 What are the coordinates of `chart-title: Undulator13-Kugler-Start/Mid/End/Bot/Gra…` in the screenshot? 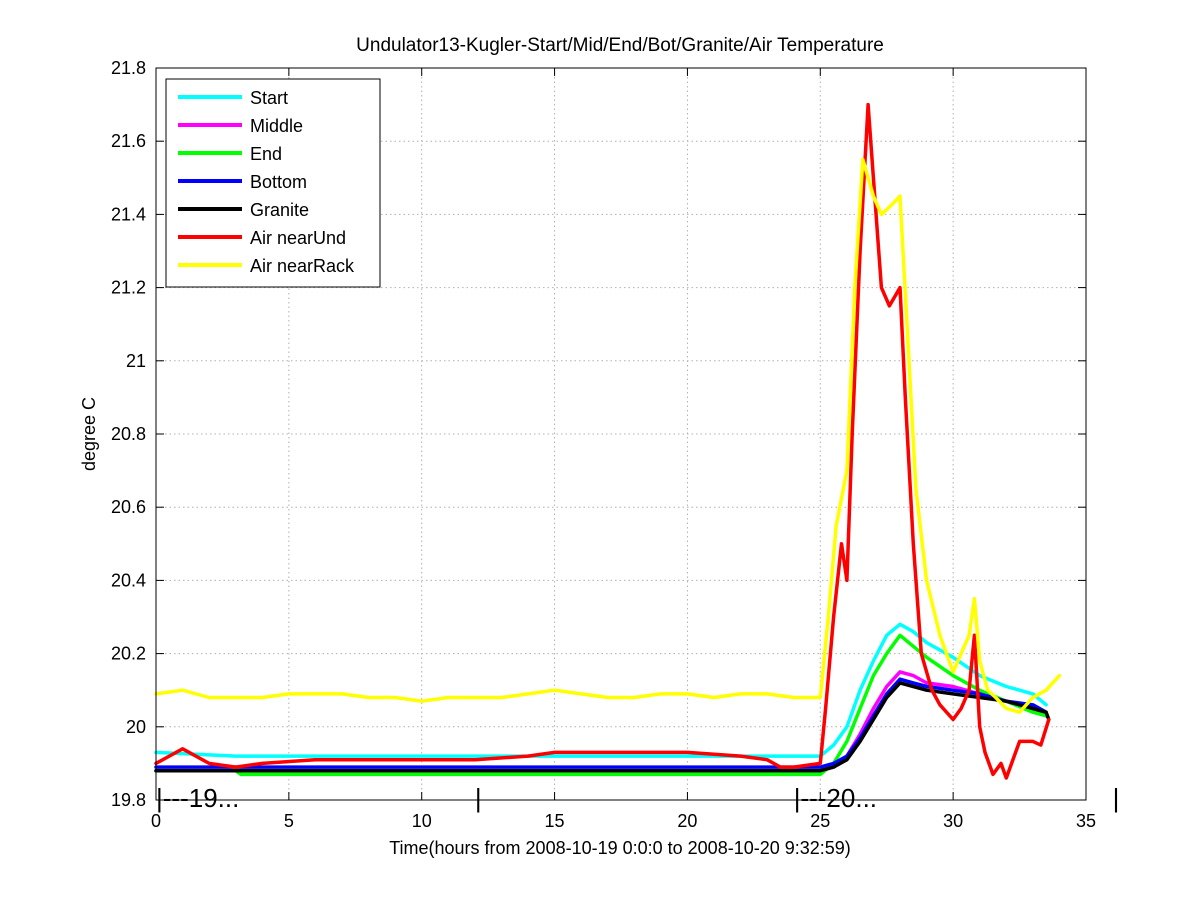 It's located at (620, 45).